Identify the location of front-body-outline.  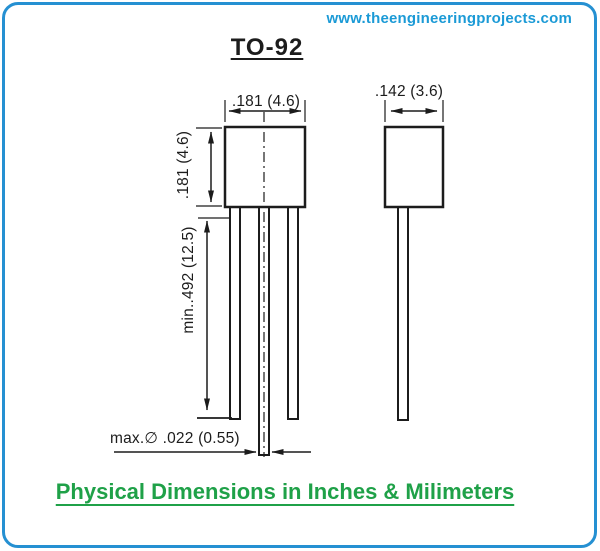
(265, 167).